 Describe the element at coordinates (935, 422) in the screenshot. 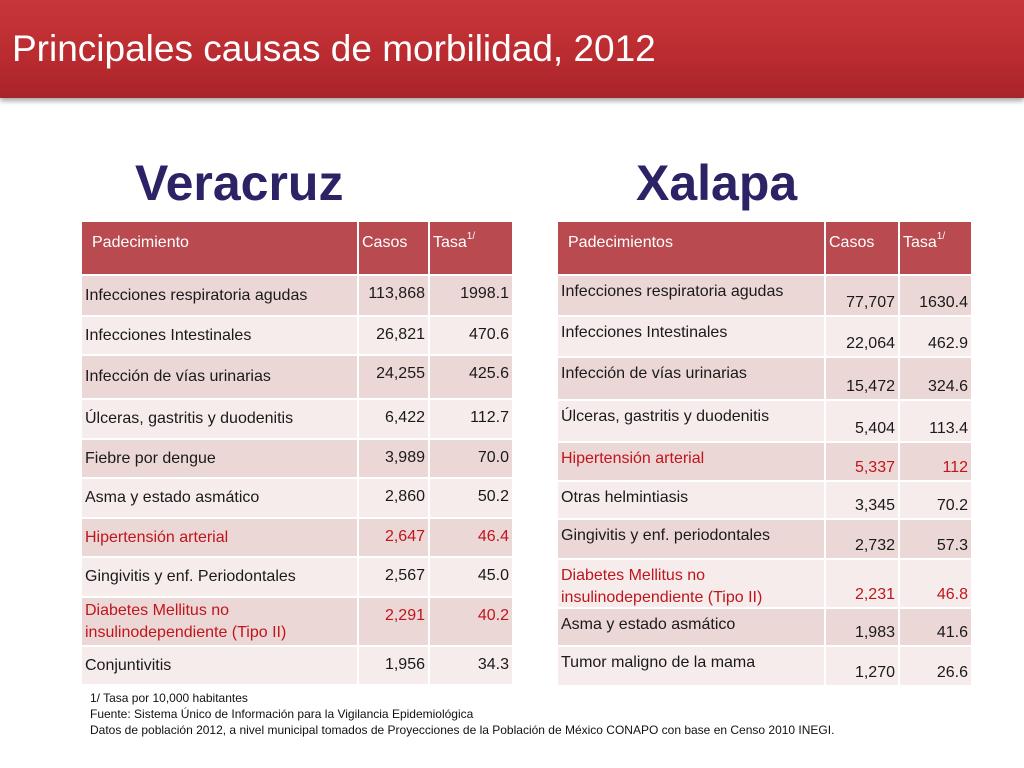

I see `rate-cell: 113.4` at that location.